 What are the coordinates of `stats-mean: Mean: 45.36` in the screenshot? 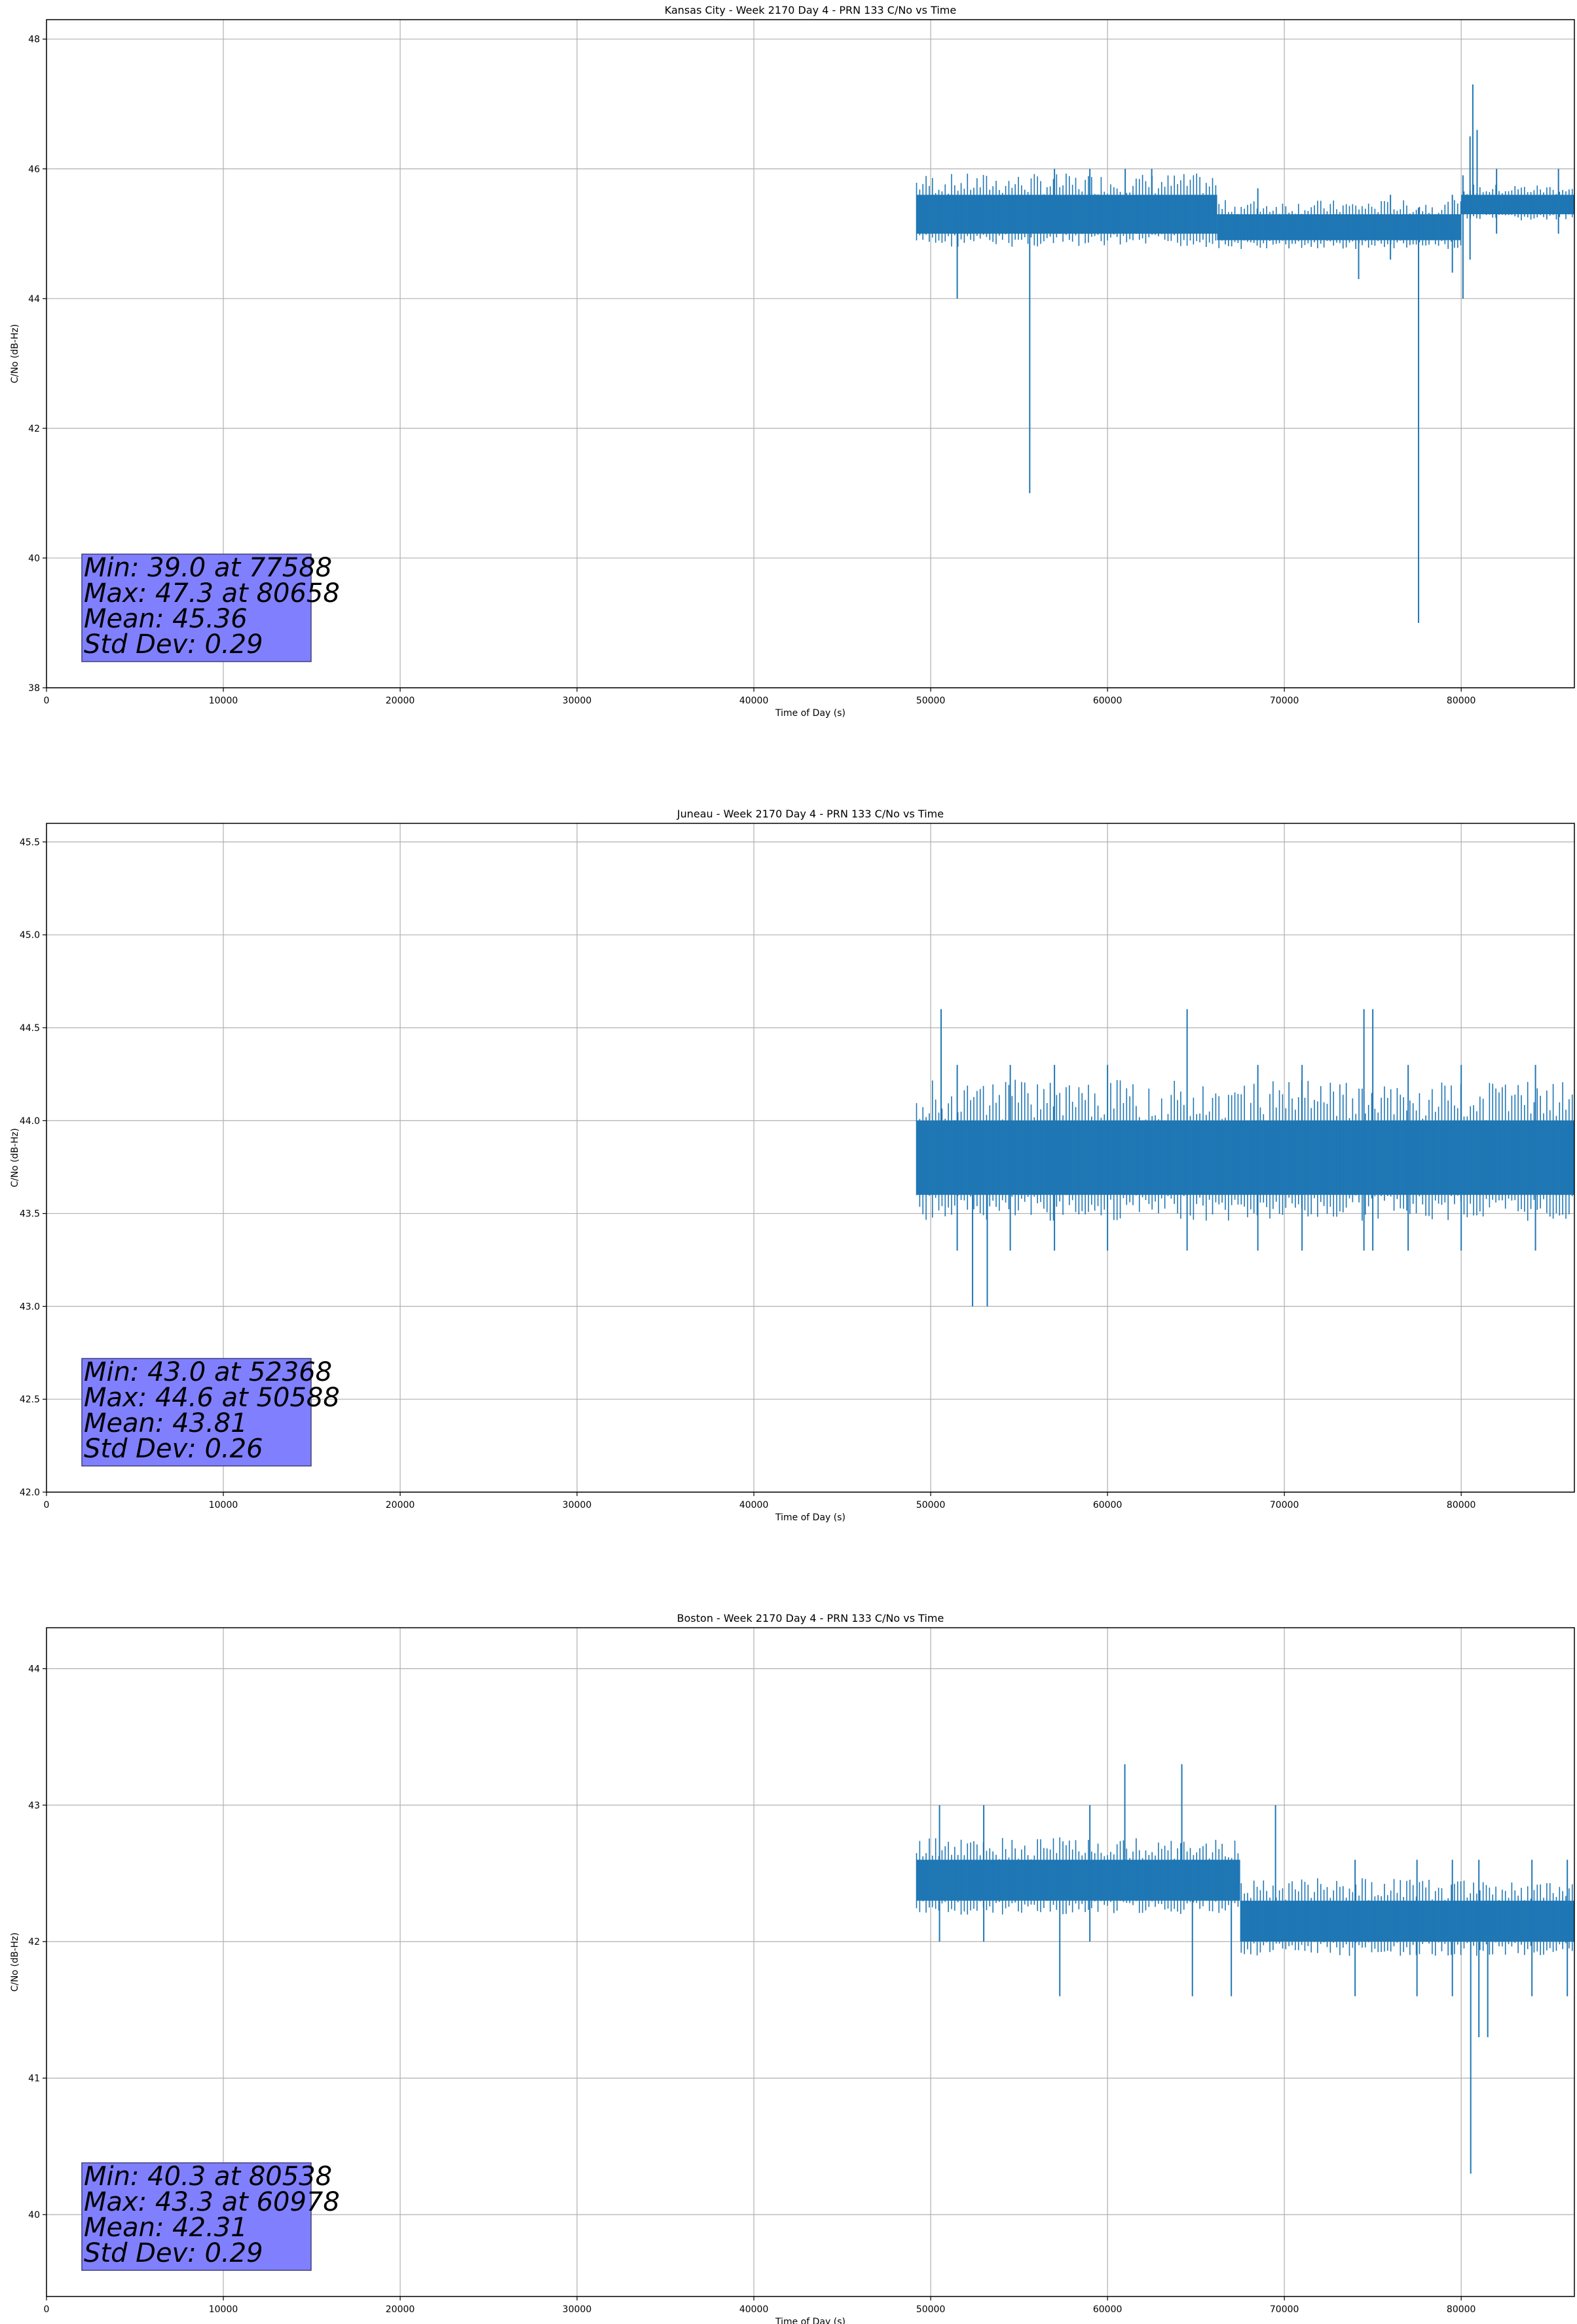 It's located at (166, 619).